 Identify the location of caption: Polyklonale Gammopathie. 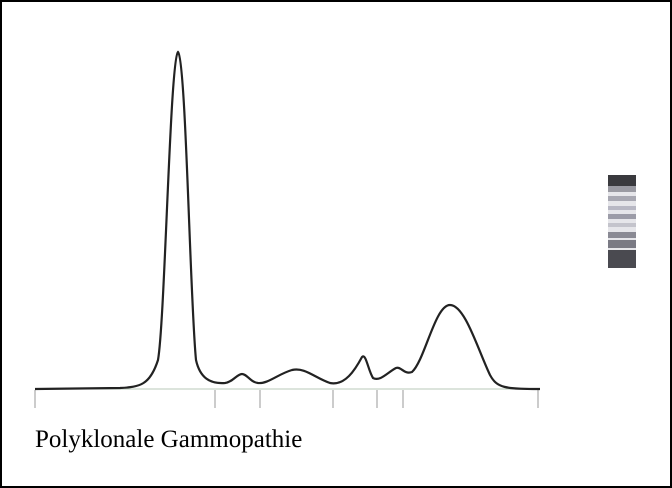
(169, 439).